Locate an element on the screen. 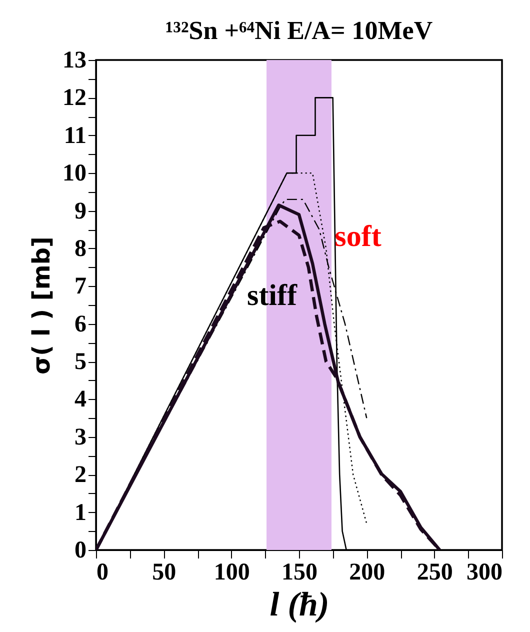 The width and height of the screenshot is (530, 632). y-tick-label: 0 is located at coordinates (80, 551).